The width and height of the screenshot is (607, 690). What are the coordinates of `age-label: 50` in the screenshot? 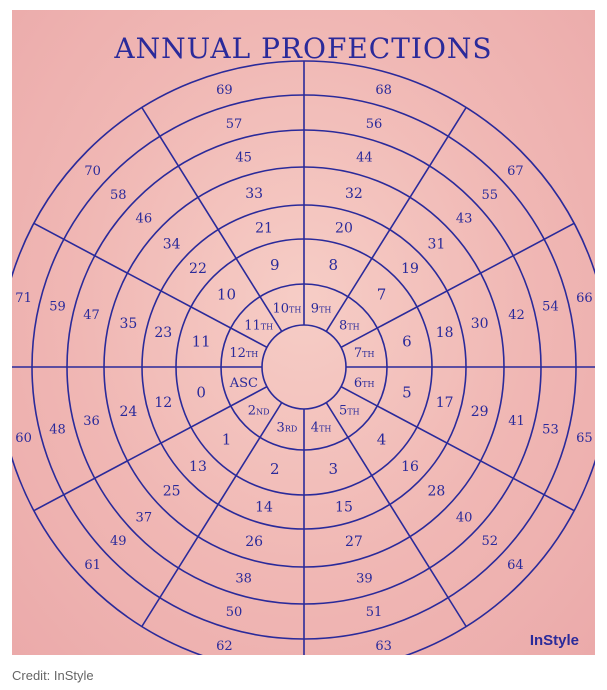 It's located at (234, 612).